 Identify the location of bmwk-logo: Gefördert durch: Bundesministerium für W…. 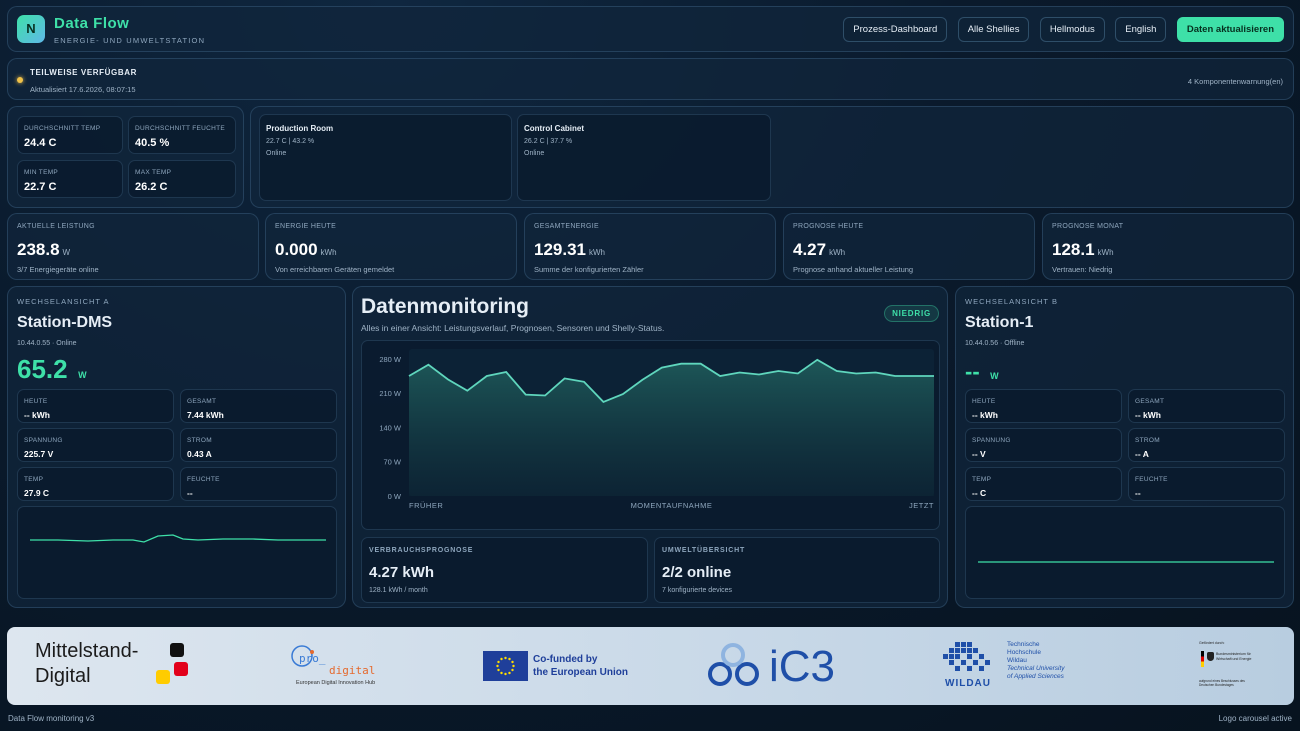
(1225, 667).